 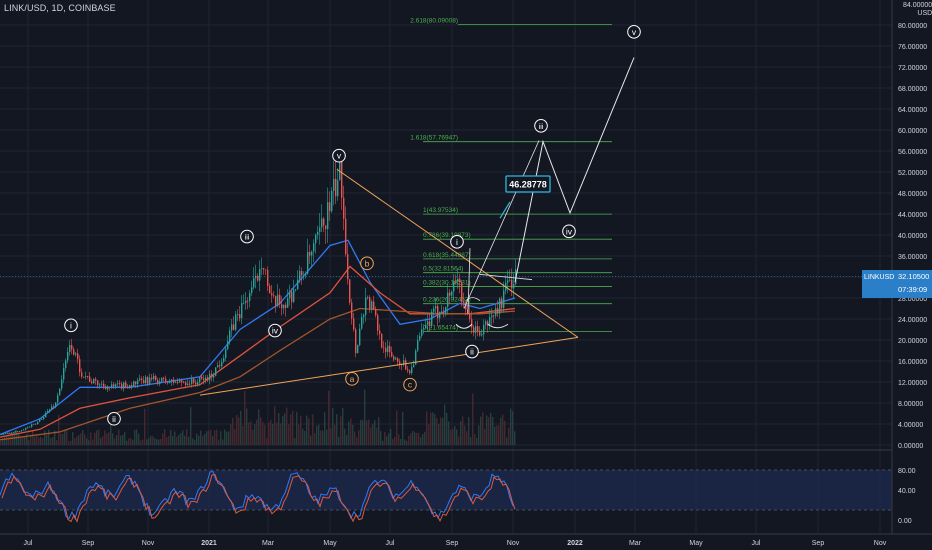 I want to click on target-box, so click(x=528, y=184).